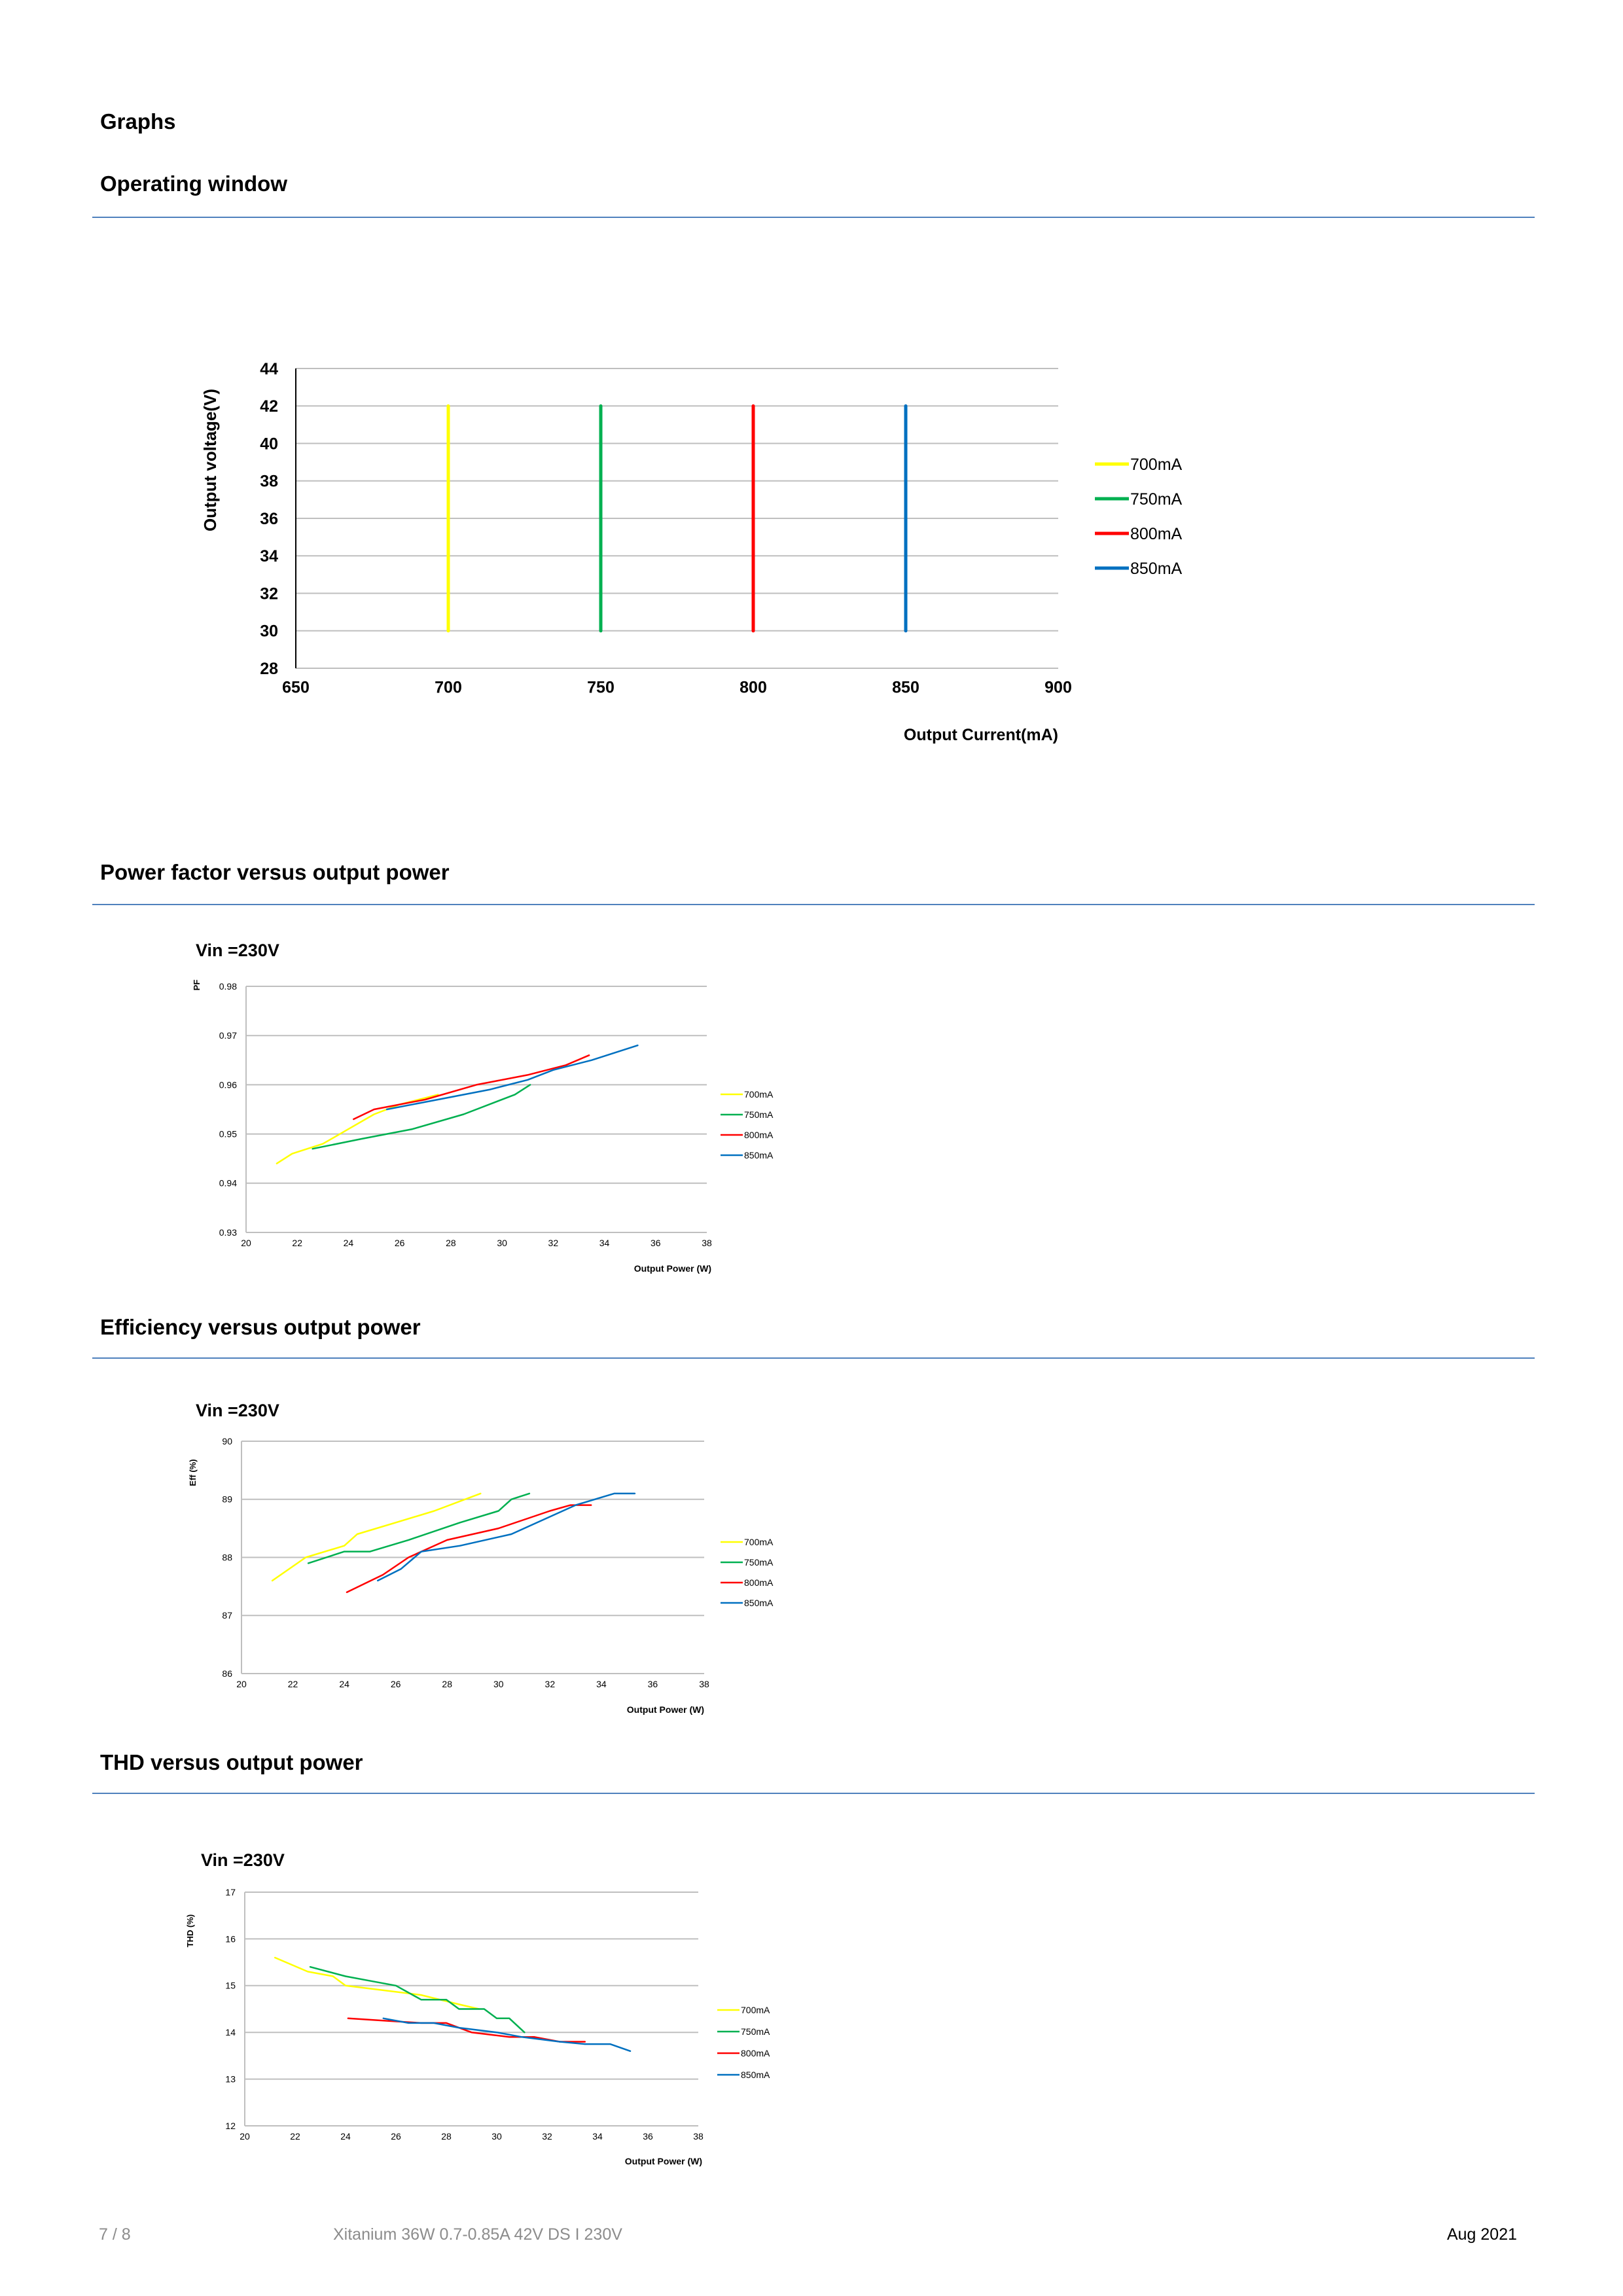 This screenshot has width=1623, height=2296. What do you see at coordinates (601, 1684) in the screenshot?
I see `eff-x-tick-label: 34` at bounding box center [601, 1684].